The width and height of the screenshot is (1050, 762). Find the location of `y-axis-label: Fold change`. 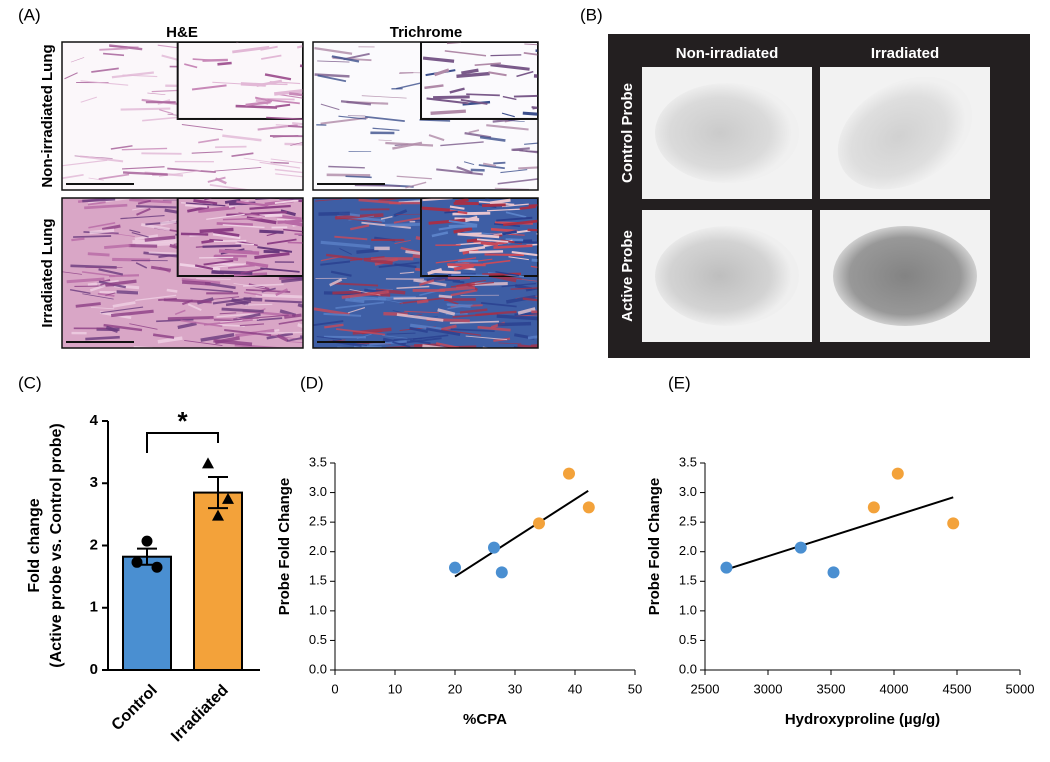

y-axis-label: Fold change is located at coordinates (34, 545).